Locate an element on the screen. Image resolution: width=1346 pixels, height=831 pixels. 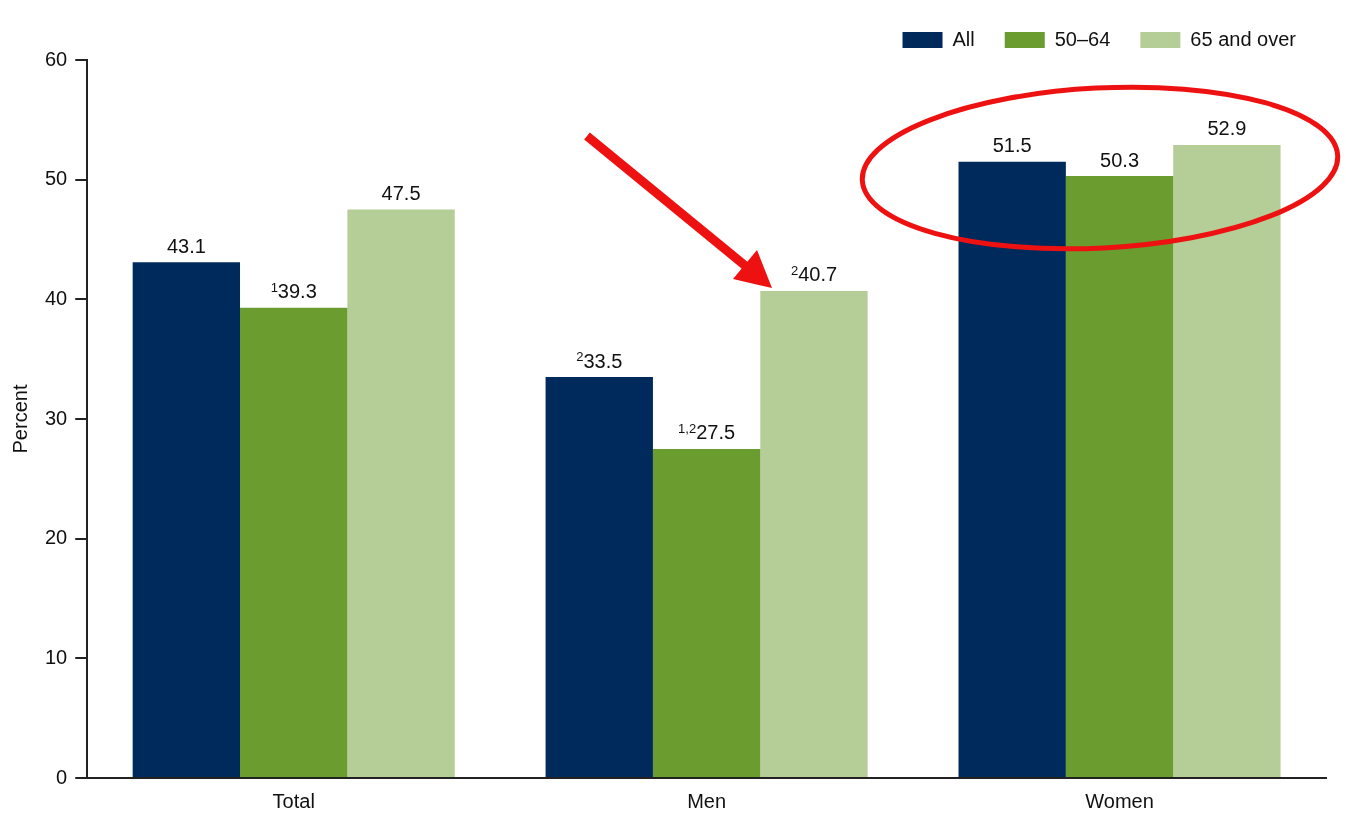
y-axis-title: Percent is located at coordinates (19, 419).